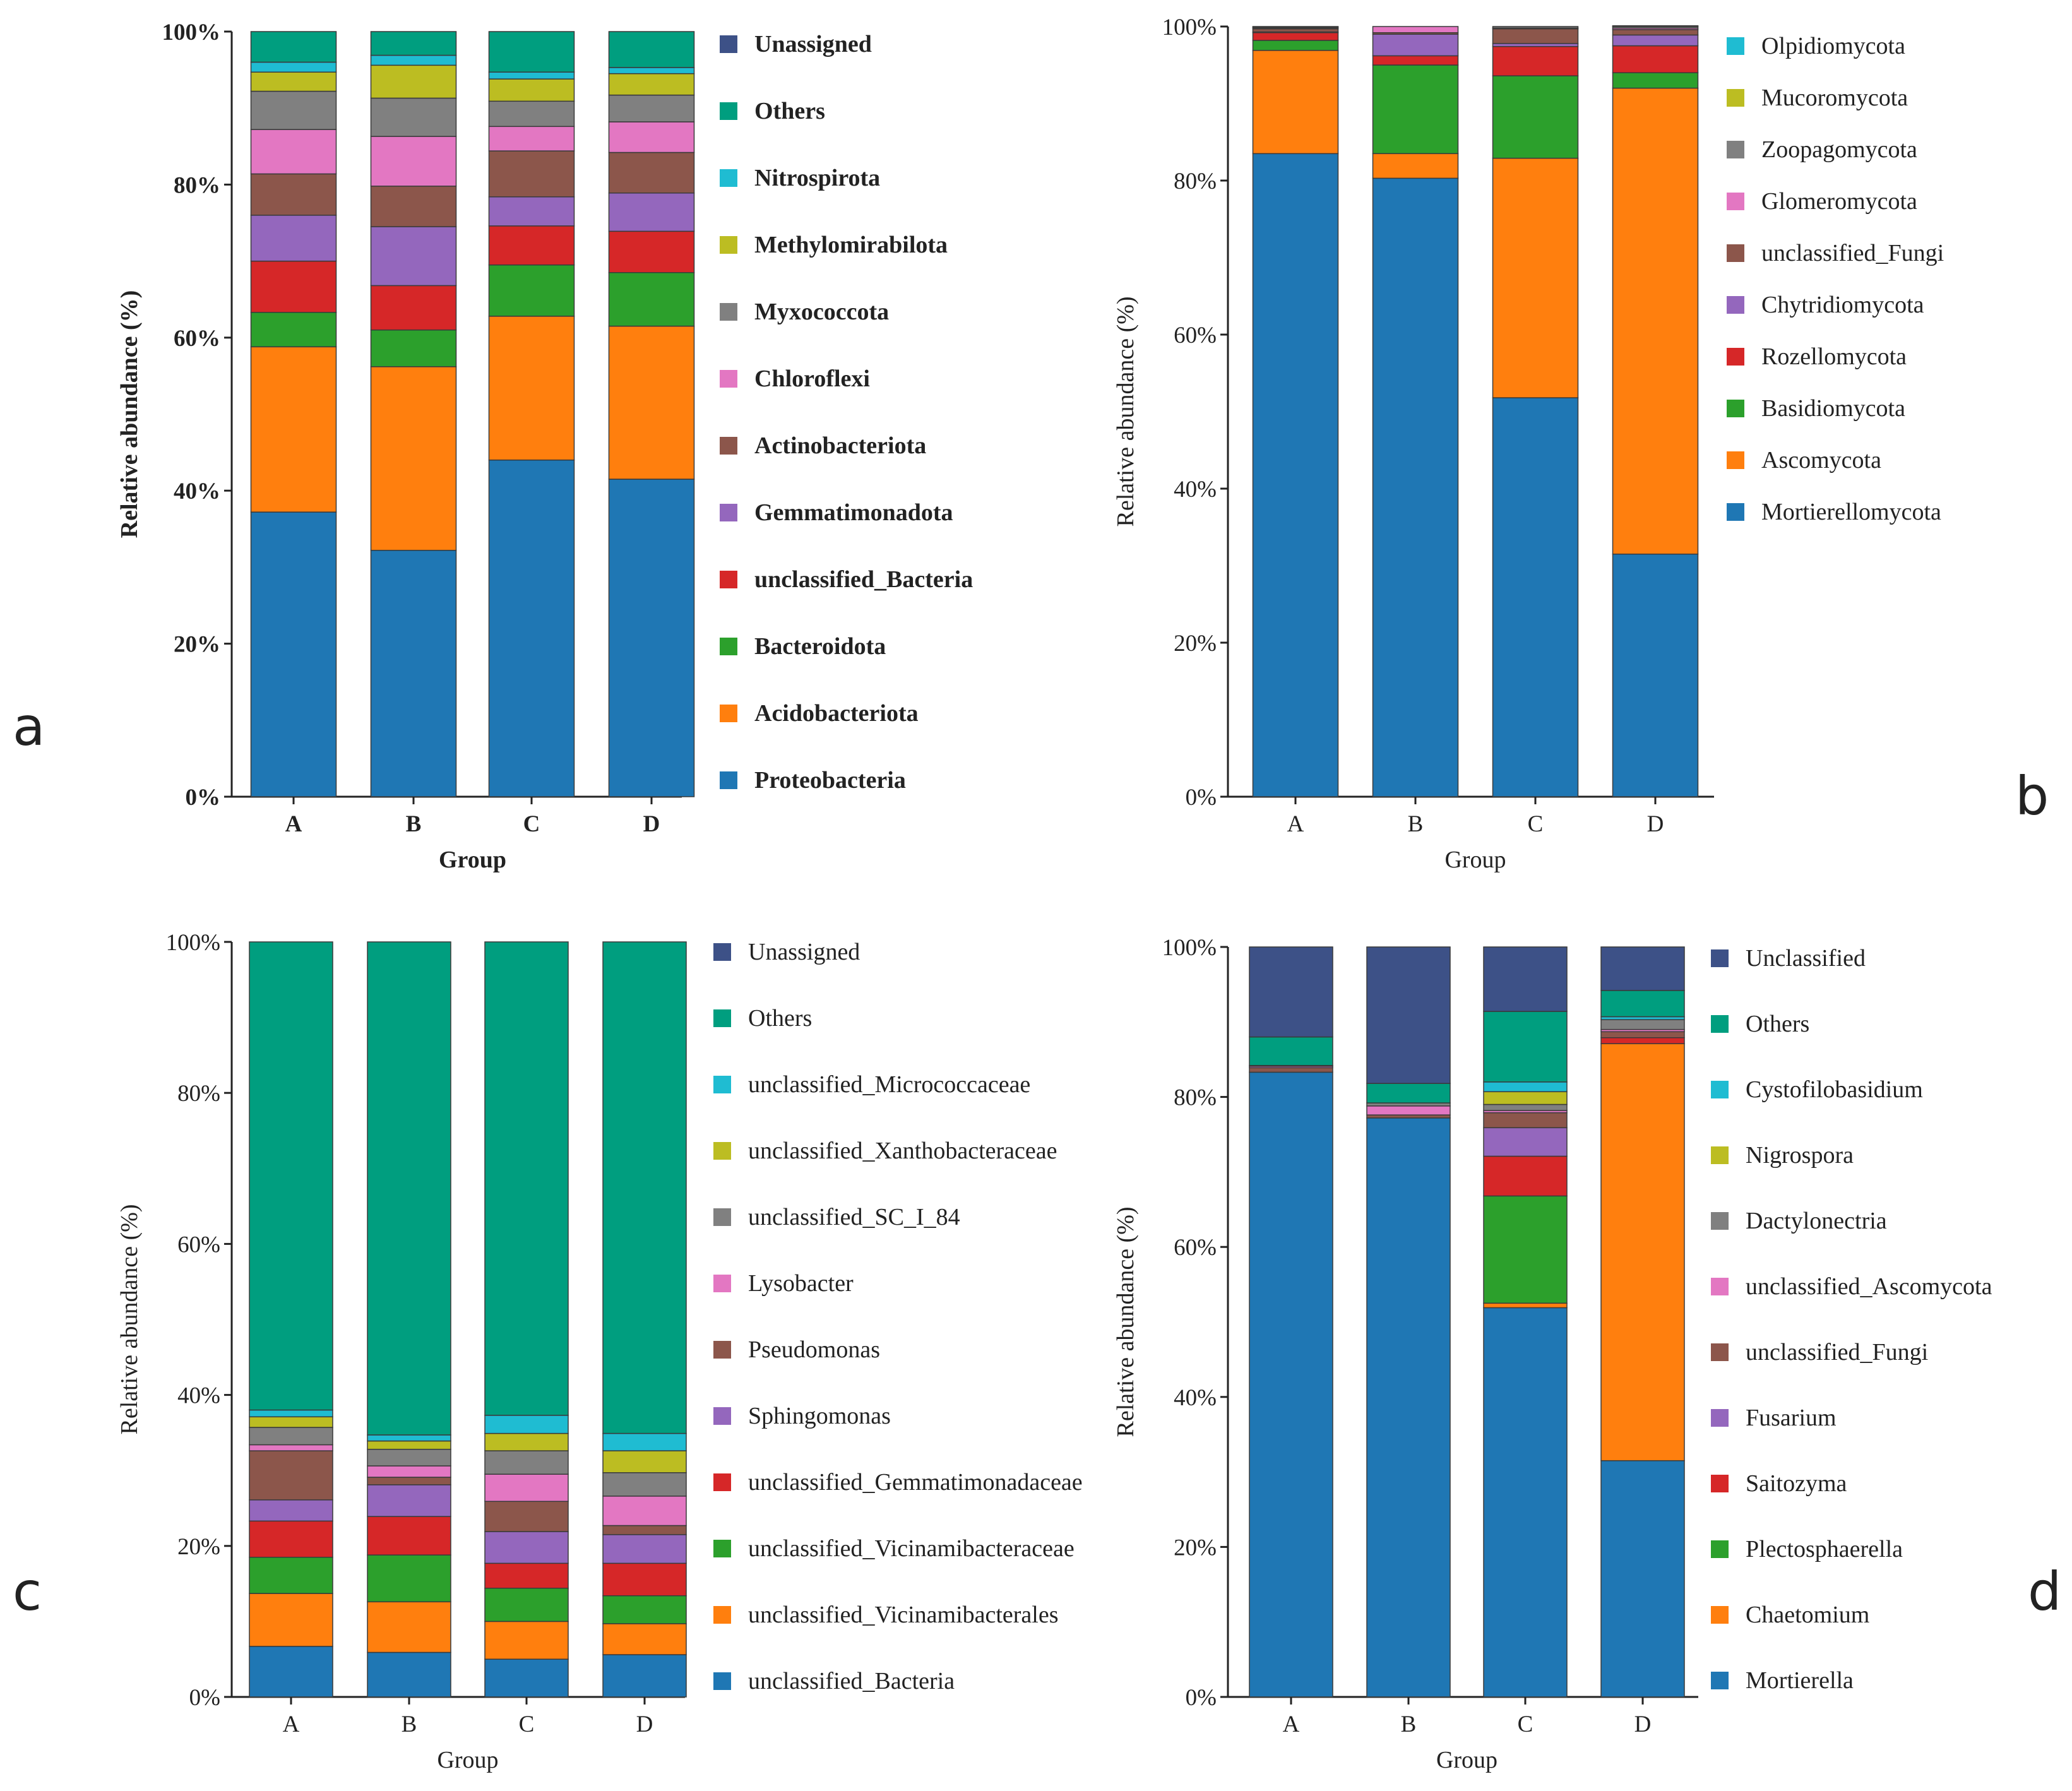 Image resolution: width=2072 pixels, height=1791 pixels. I want to click on x-tick-label-a: A, so click(291, 1724).